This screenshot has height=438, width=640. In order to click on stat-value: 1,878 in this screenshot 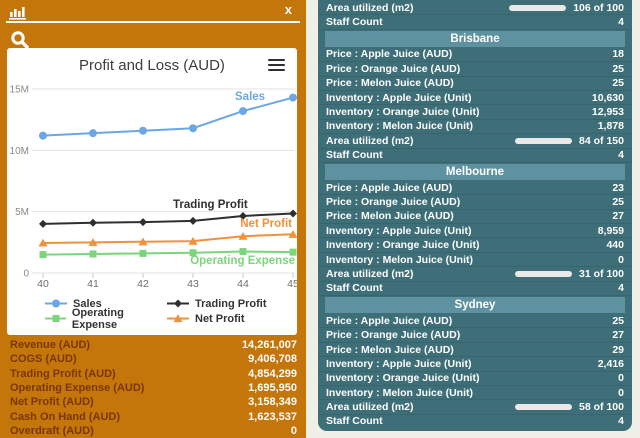, I will do `click(610, 126)`.